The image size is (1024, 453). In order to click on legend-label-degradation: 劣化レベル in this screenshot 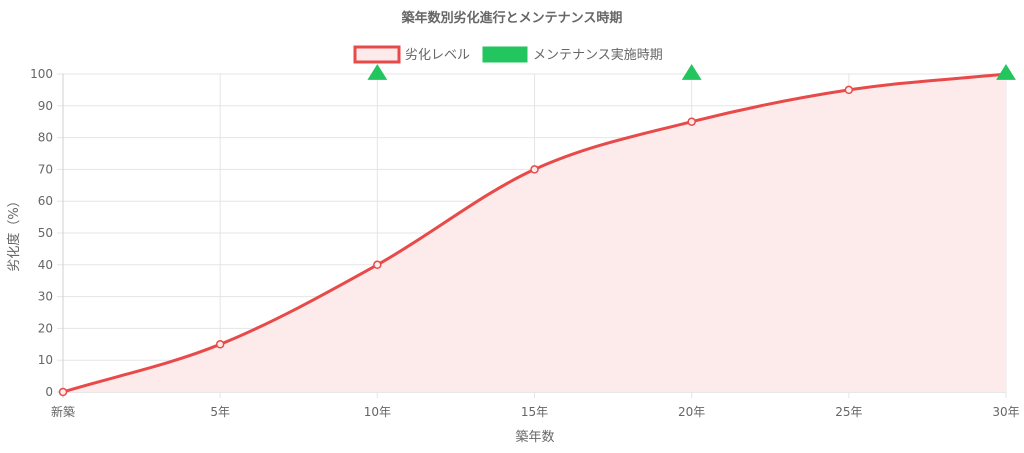, I will do `click(437, 55)`.